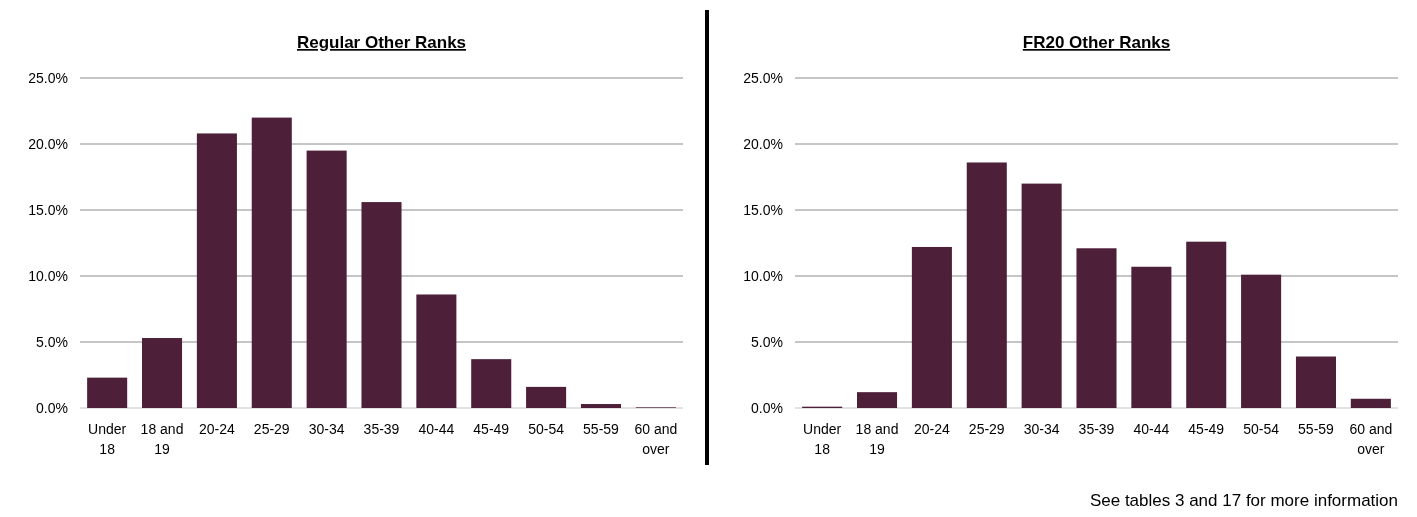  I want to click on text: See tables 3 and 17 for more information, so click(1243, 500).